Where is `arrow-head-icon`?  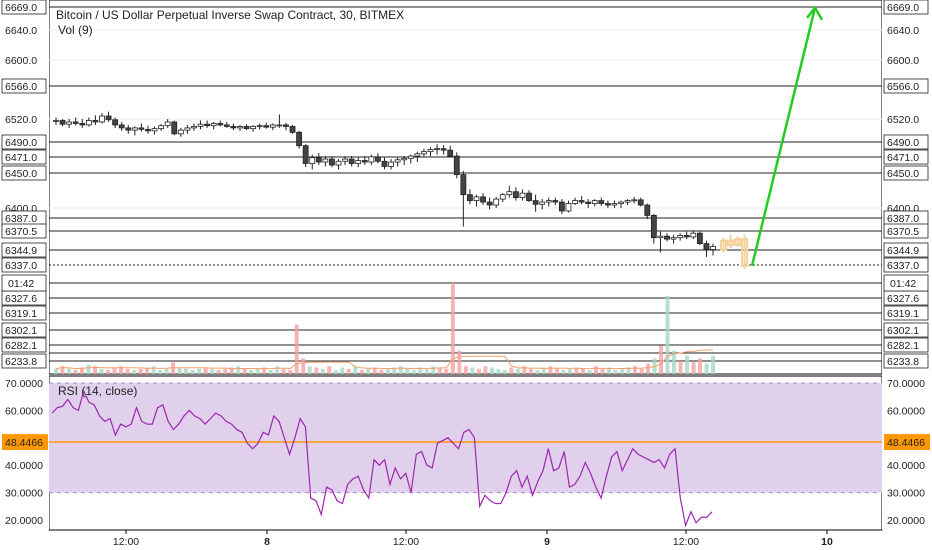
arrow-head-icon is located at coordinates (815, 13).